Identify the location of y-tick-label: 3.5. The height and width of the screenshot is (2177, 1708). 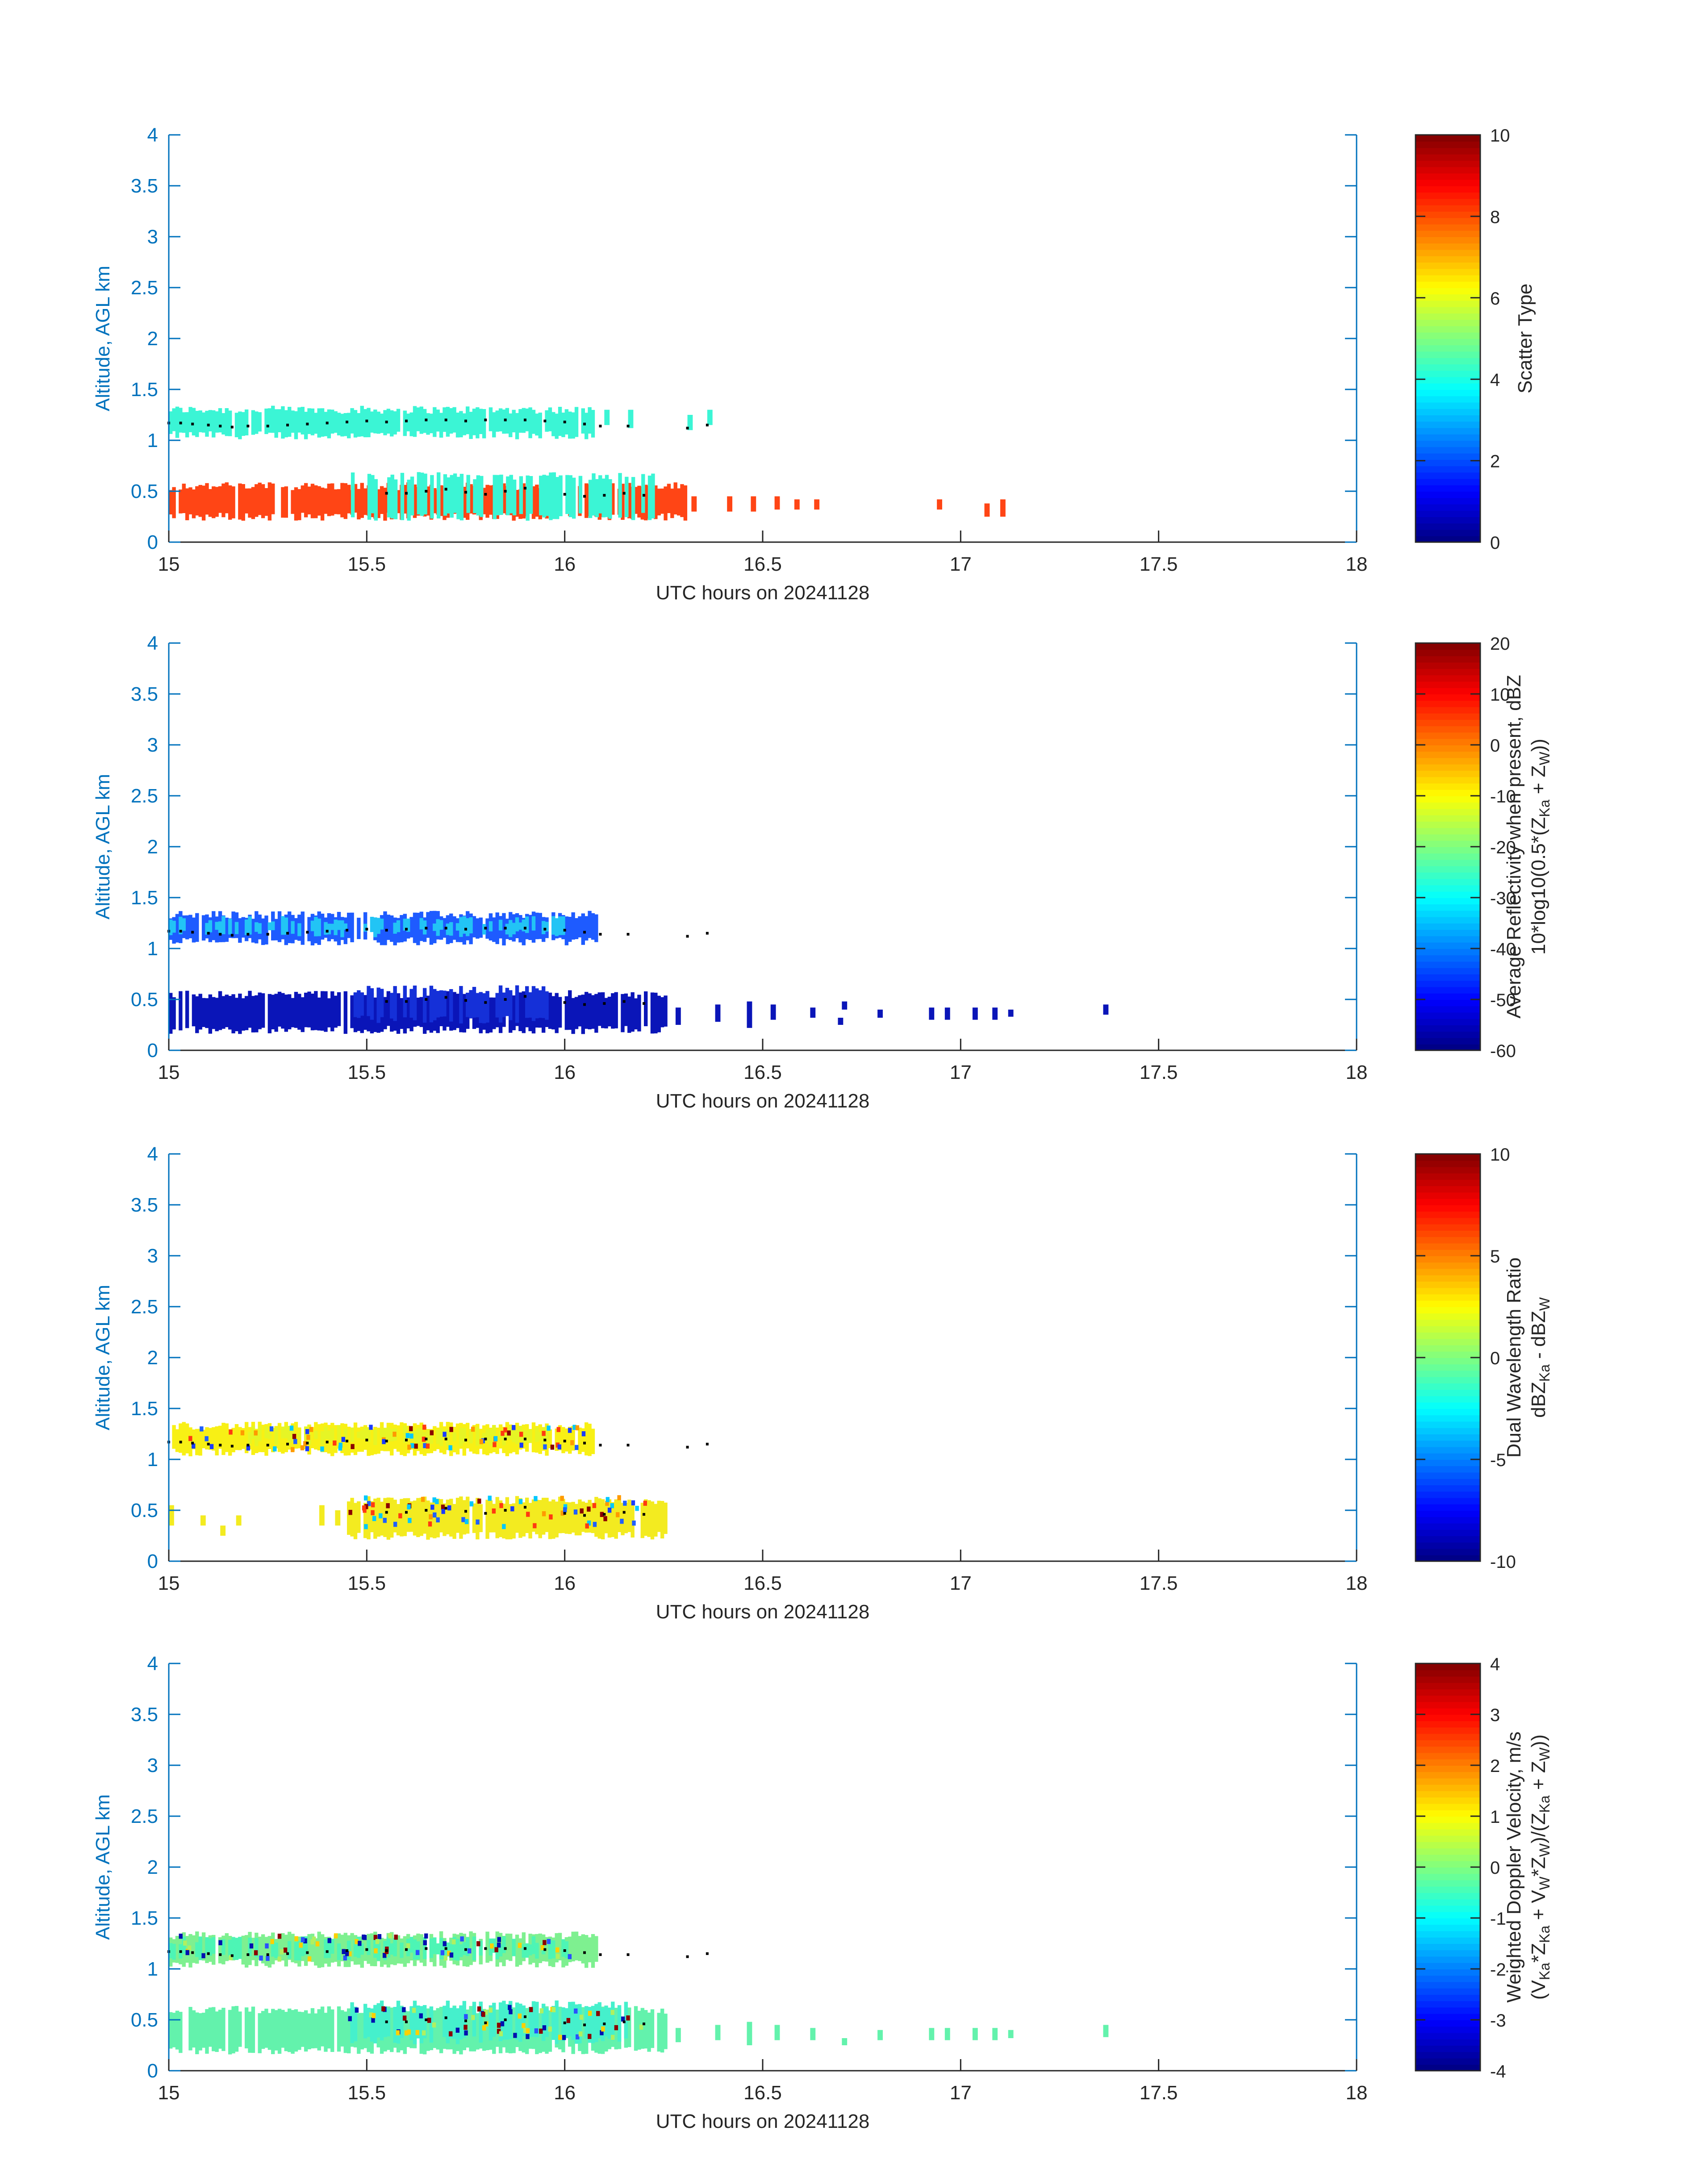
(144, 1715).